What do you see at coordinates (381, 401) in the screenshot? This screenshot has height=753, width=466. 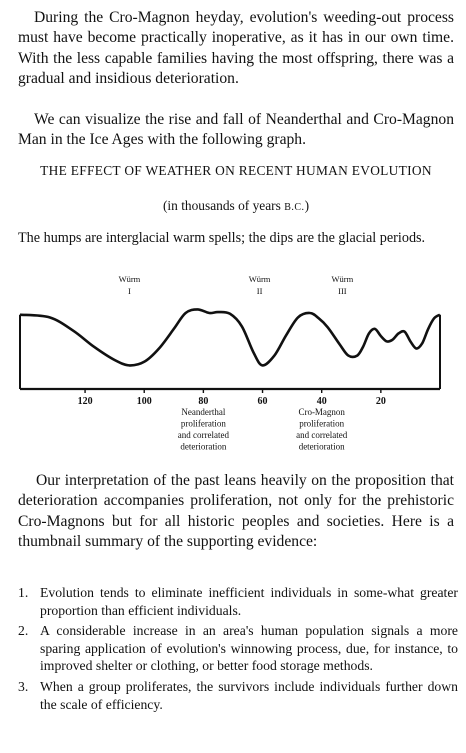 I see `x-tick-label: 20` at bounding box center [381, 401].